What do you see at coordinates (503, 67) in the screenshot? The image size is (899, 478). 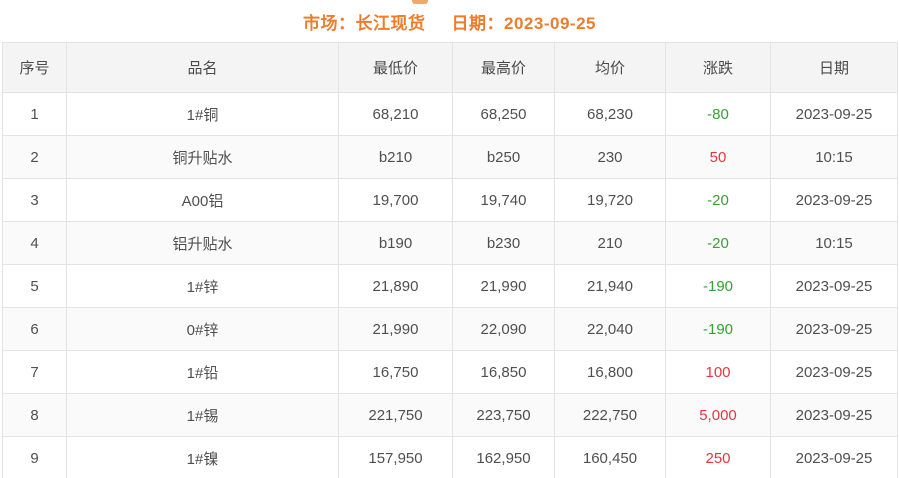 I see `col-header-high: 最高价` at bounding box center [503, 67].